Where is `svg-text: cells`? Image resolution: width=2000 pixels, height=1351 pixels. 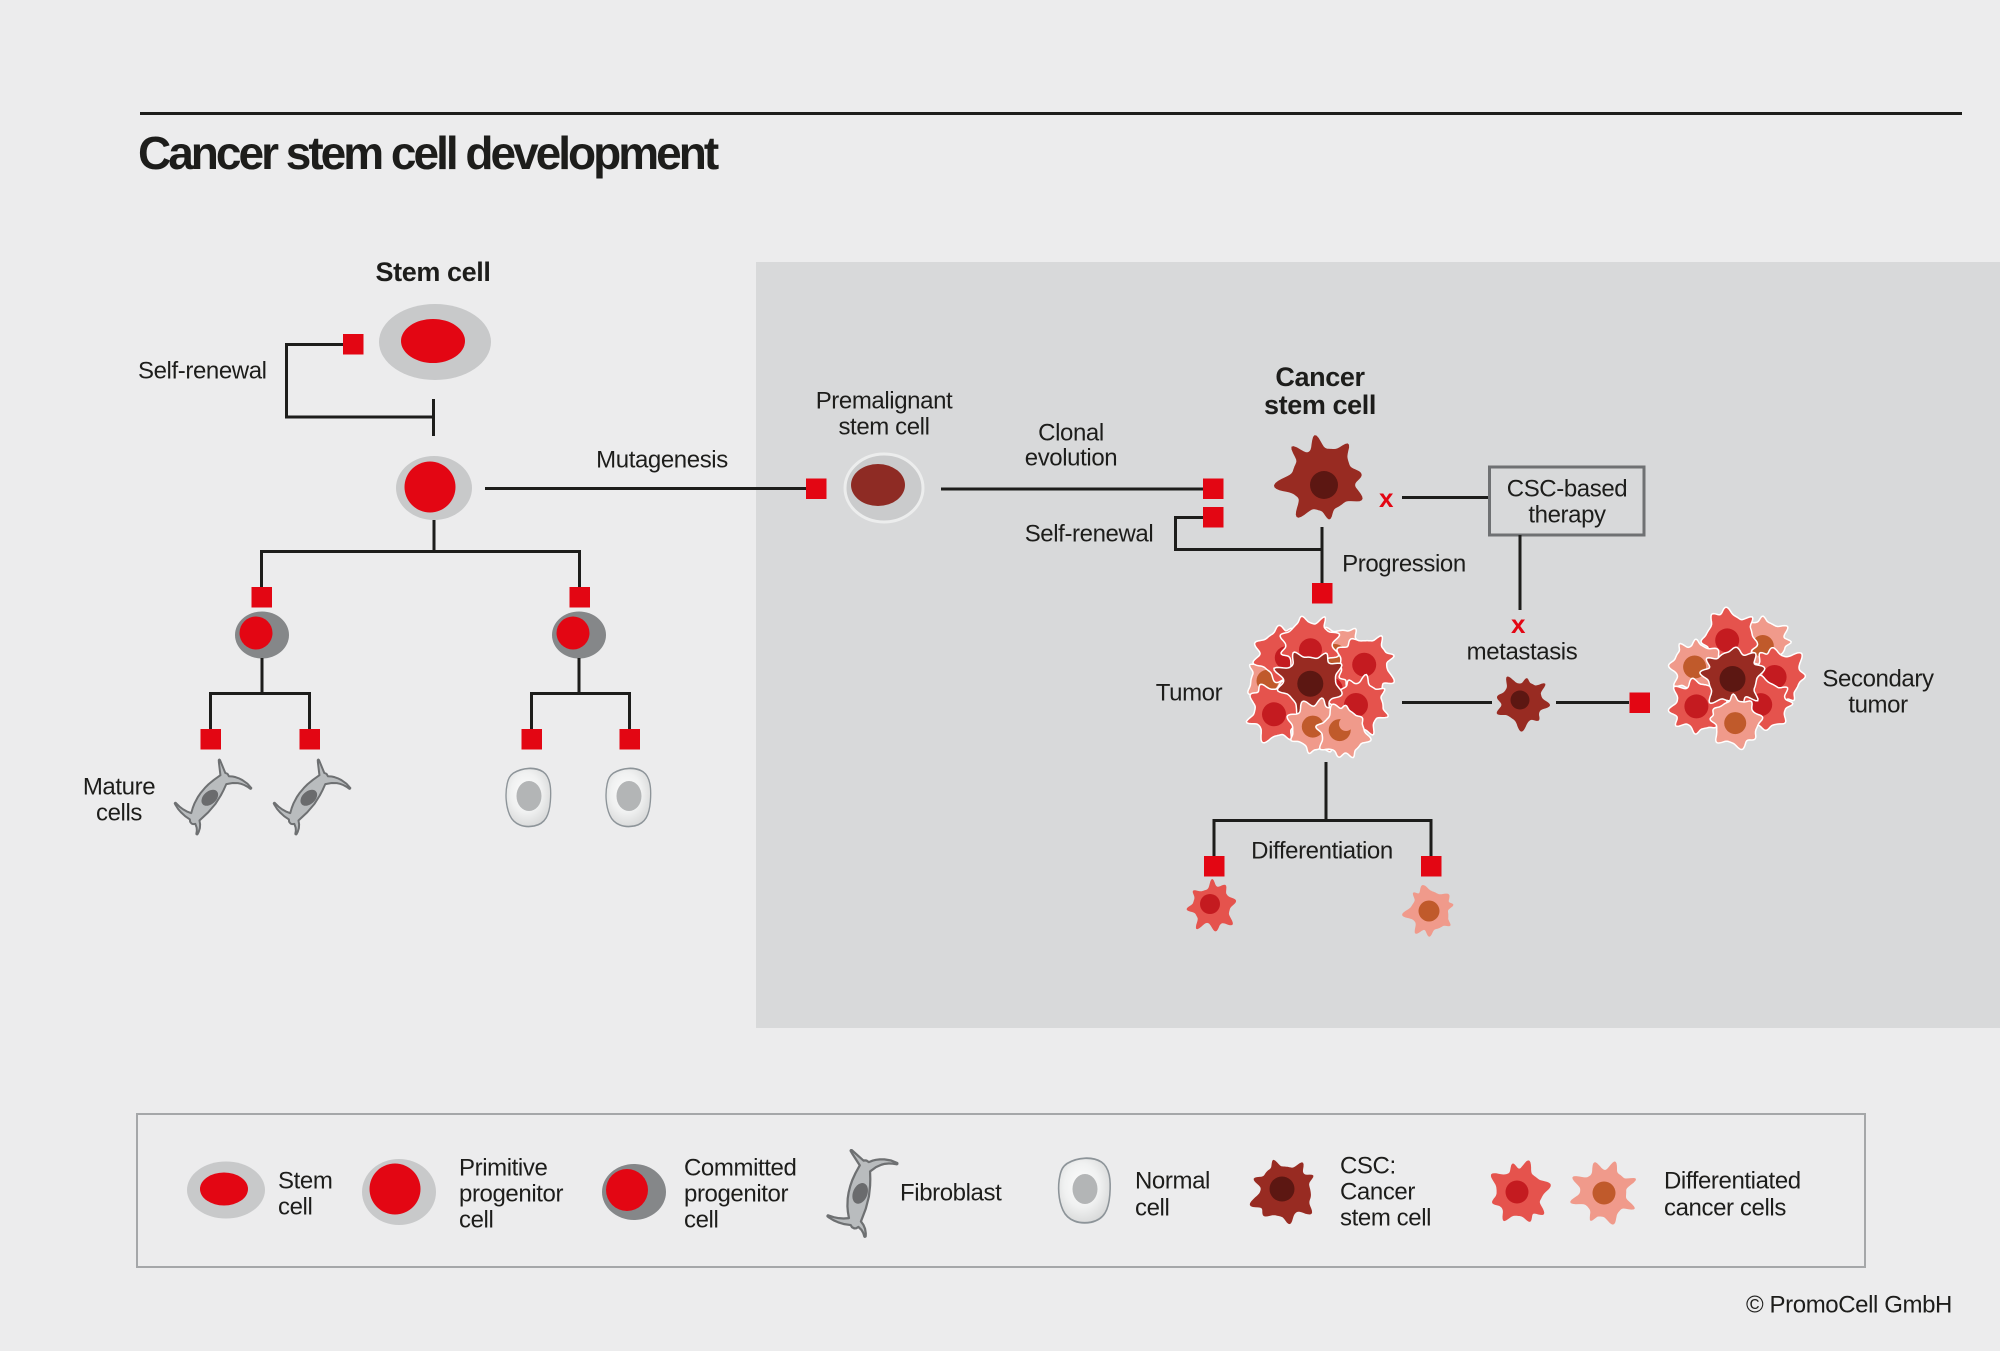
svg-text: cells is located at coordinates (119, 813).